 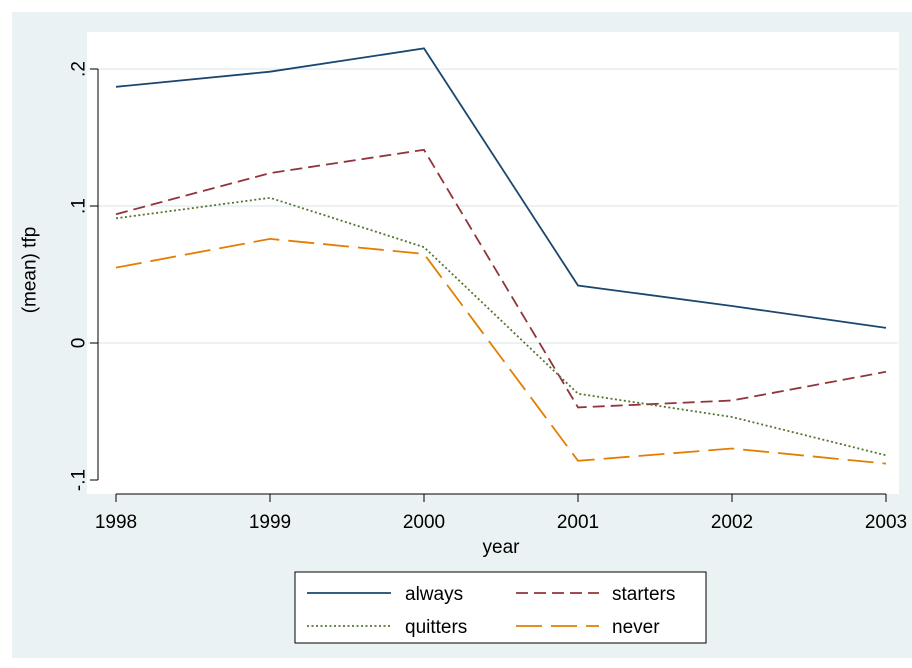 What do you see at coordinates (502, 547) in the screenshot?
I see `x-axis-title: year` at bounding box center [502, 547].